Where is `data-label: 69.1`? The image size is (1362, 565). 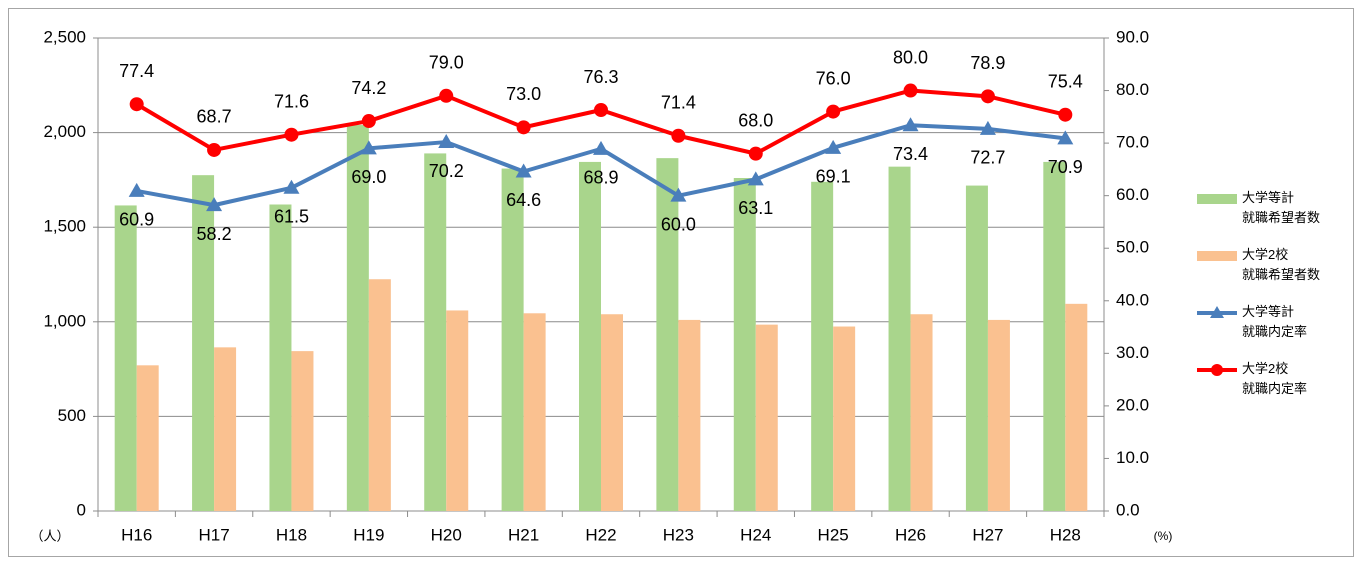
data-label: 69.1 is located at coordinates (833, 177).